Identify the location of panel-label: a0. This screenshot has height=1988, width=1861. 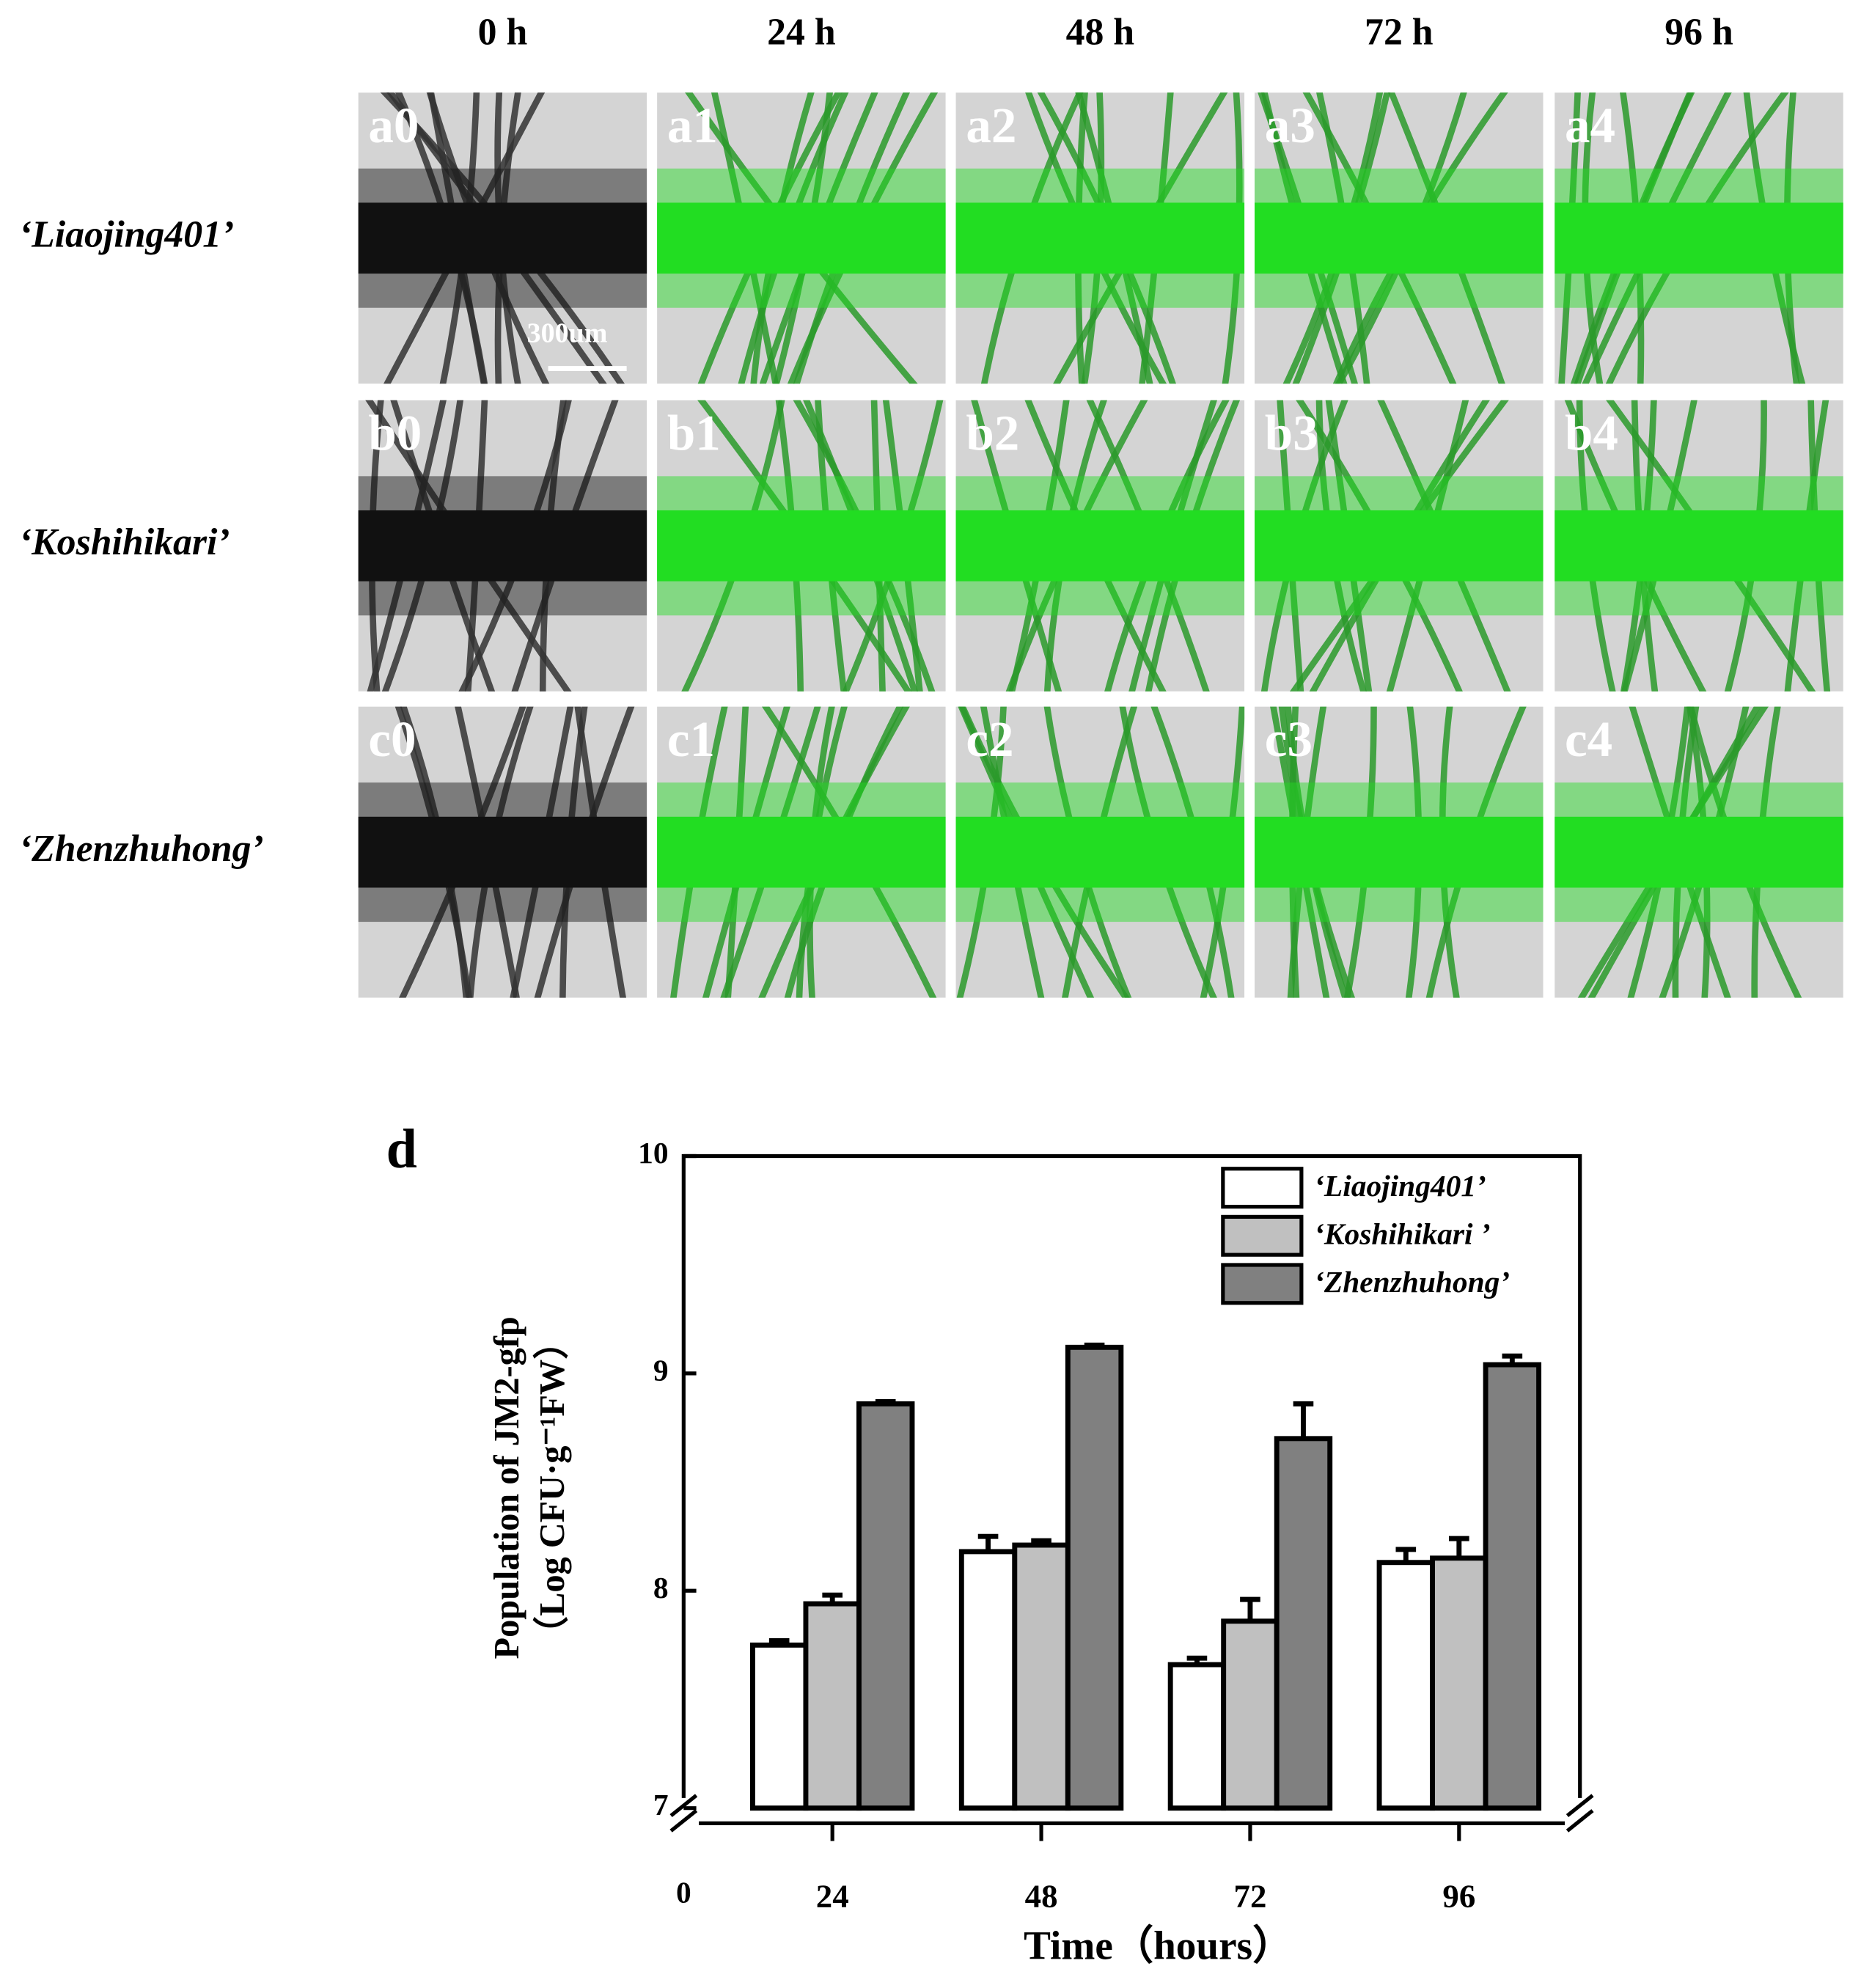
(394, 125).